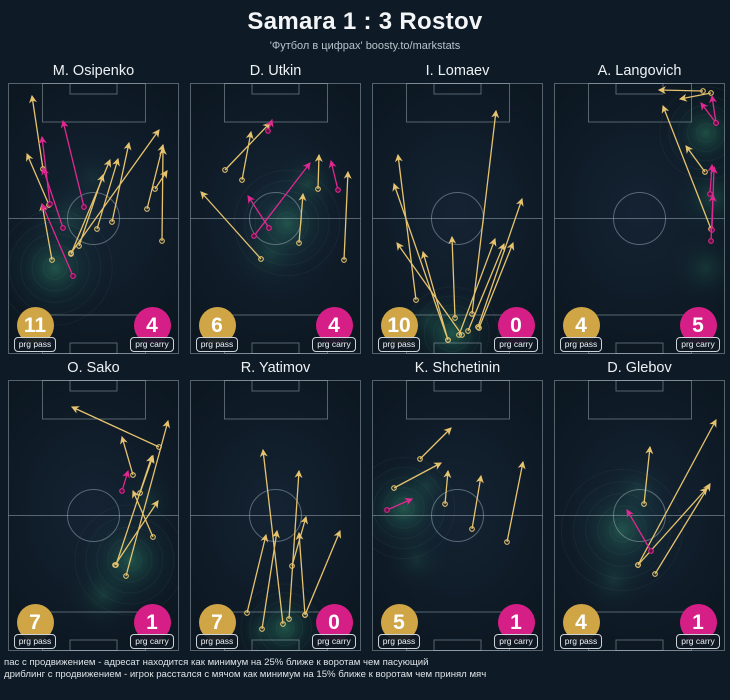 Image resolution: width=730 pixels, height=700 pixels. What do you see at coordinates (275, 71) in the screenshot?
I see `player-name: D. Utkin` at bounding box center [275, 71].